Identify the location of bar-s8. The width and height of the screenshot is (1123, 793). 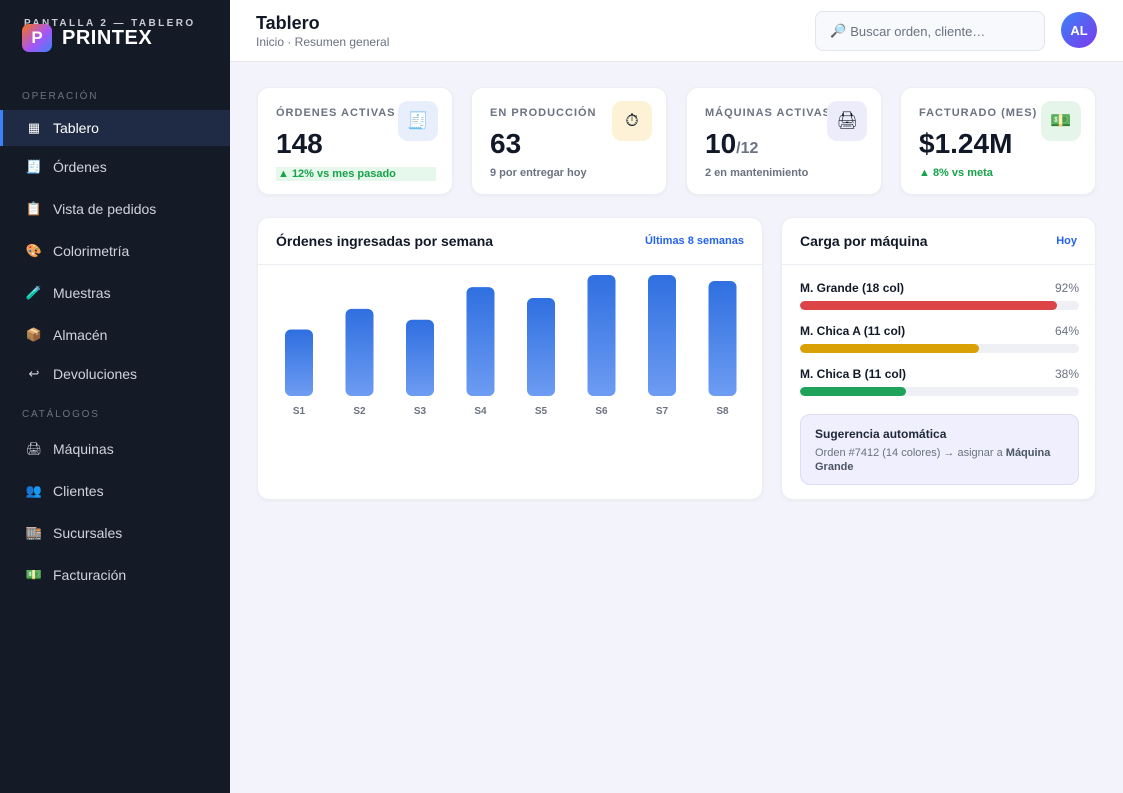
(722, 338).